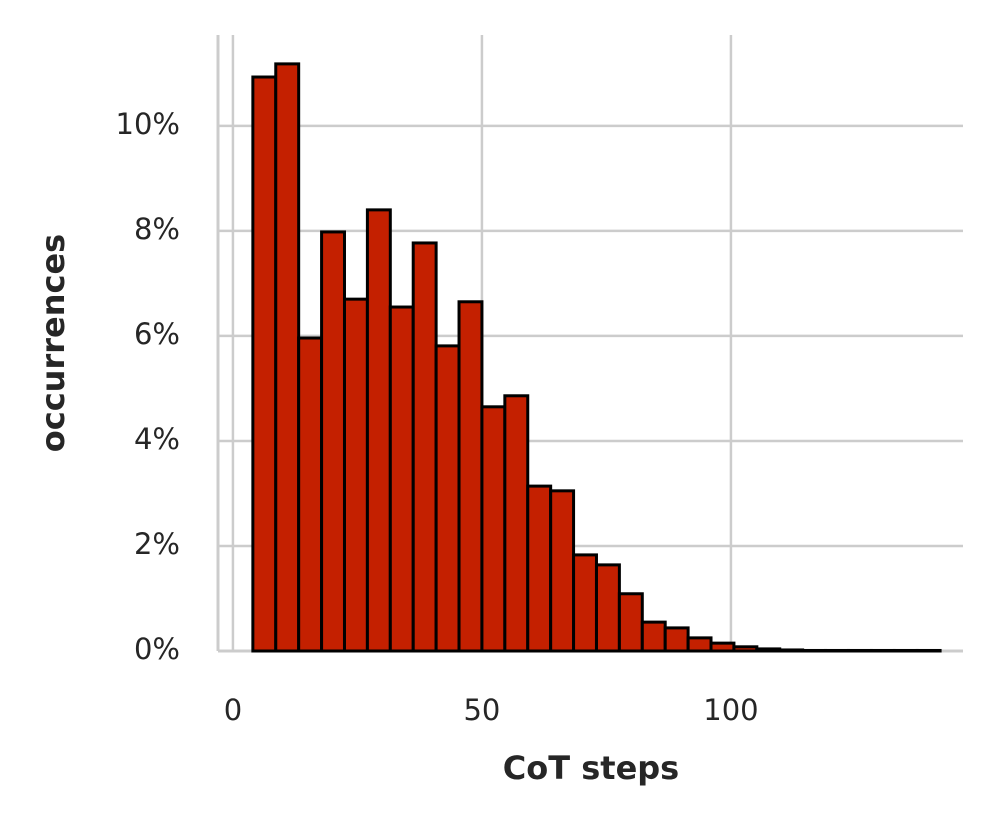  Describe the element at coordinates (233, 710) in the screenshot. I see `x-tick-label: 0` at that location.